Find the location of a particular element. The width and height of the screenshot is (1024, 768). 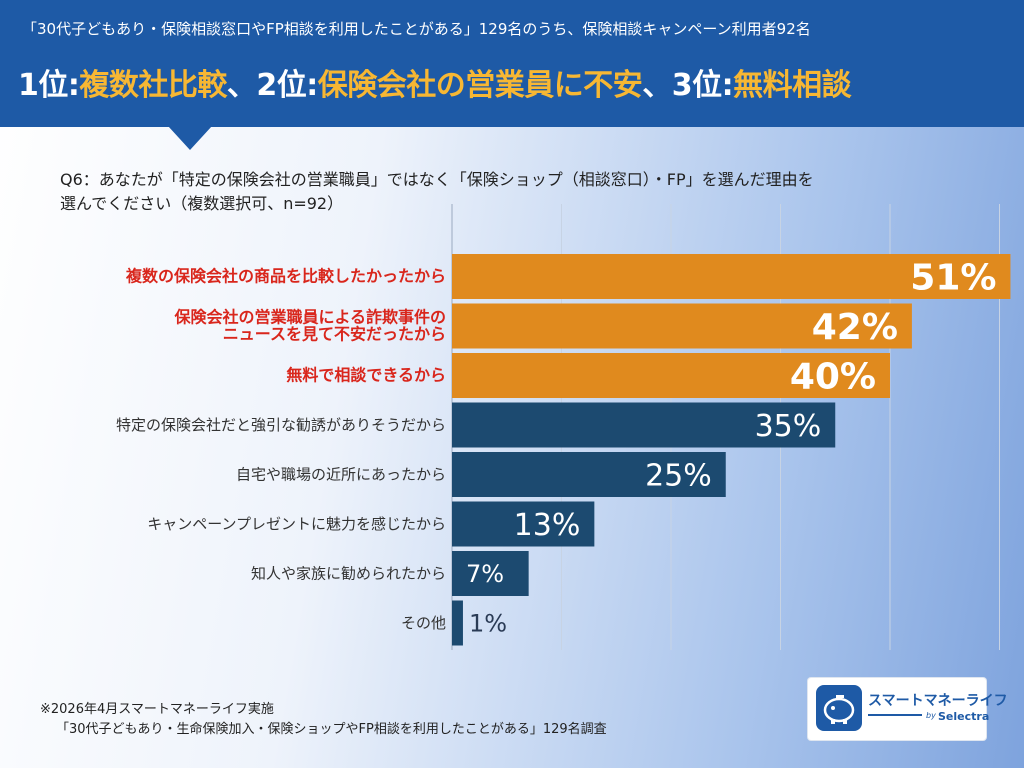

logo-underline is located at coordinates (895, 715).